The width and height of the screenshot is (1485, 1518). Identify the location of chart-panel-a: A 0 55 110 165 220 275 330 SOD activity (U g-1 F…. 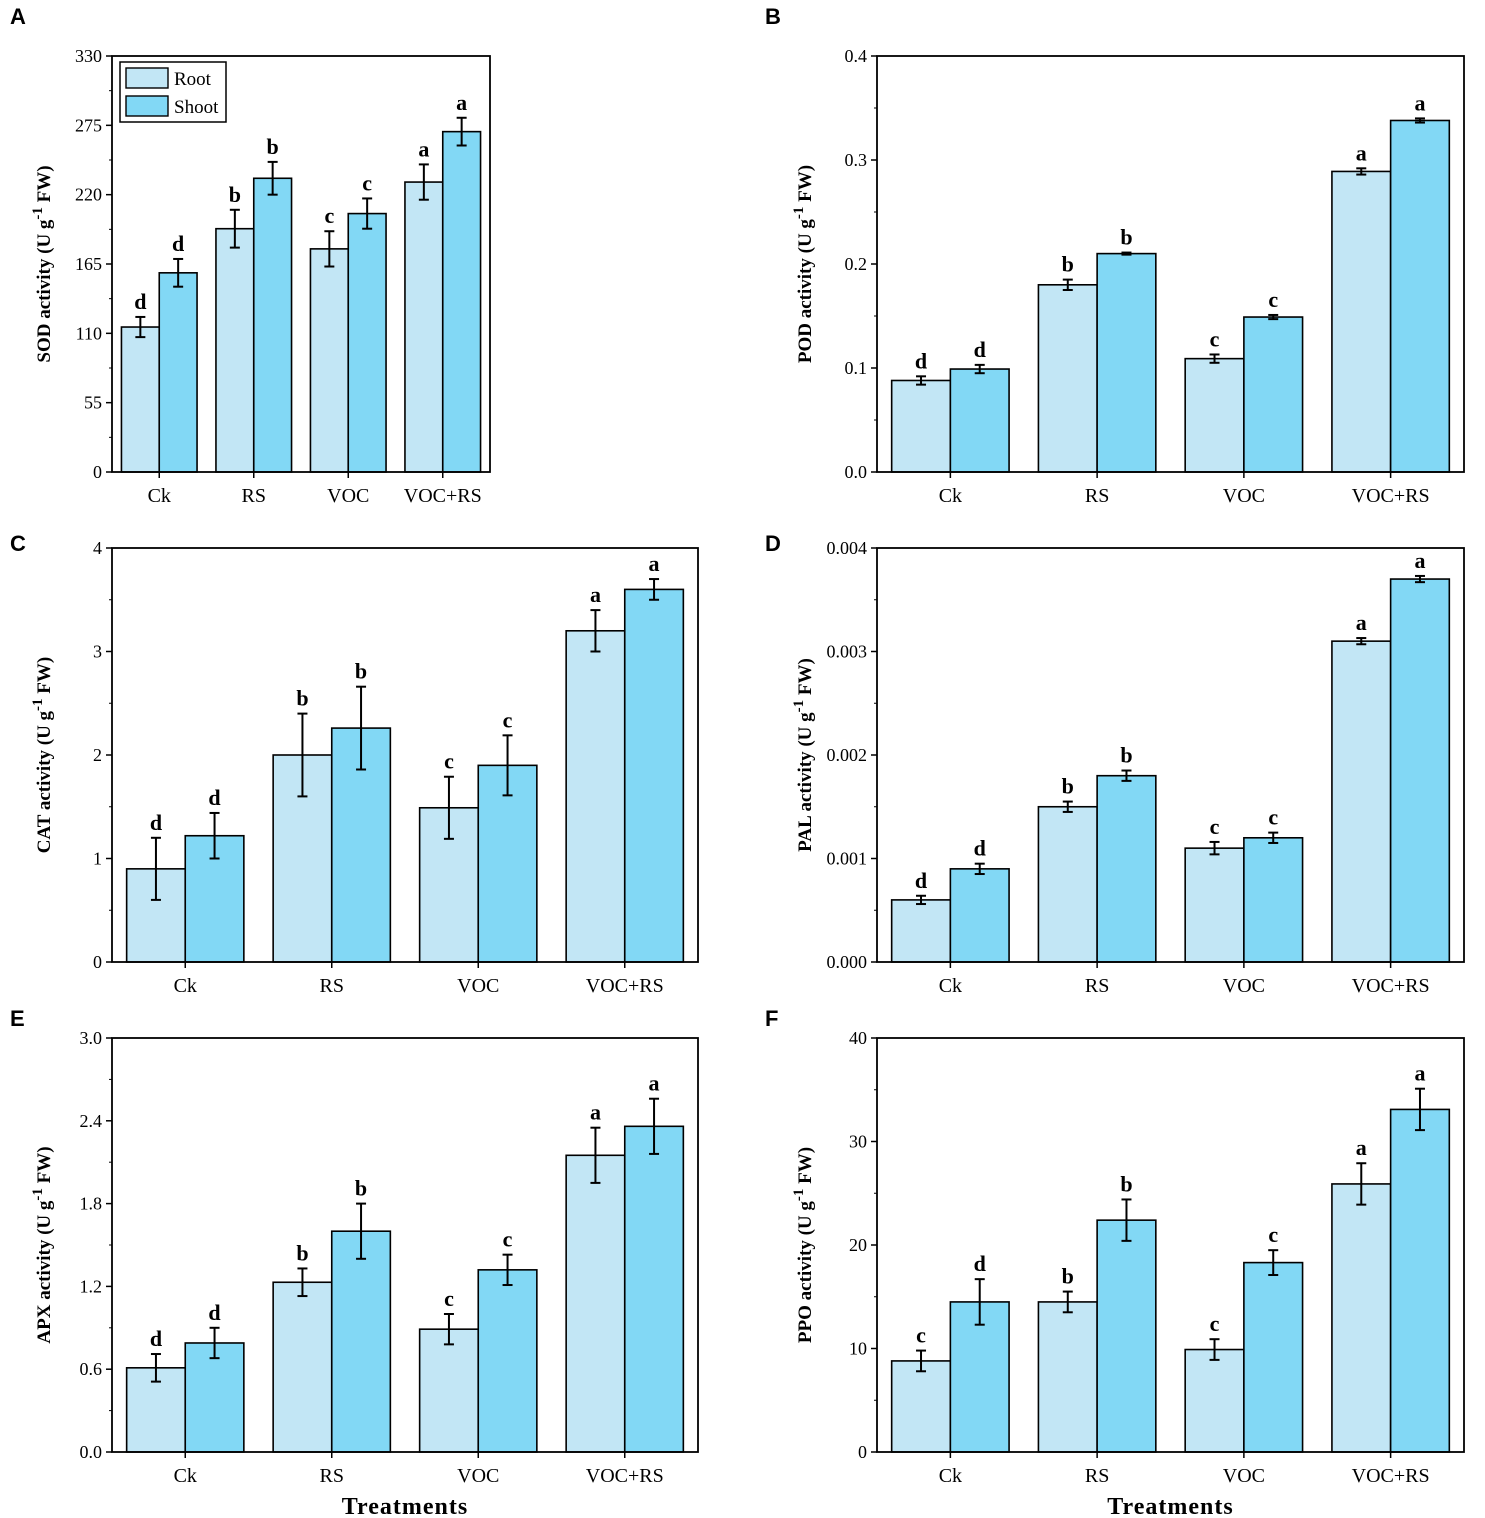
(250, 255).